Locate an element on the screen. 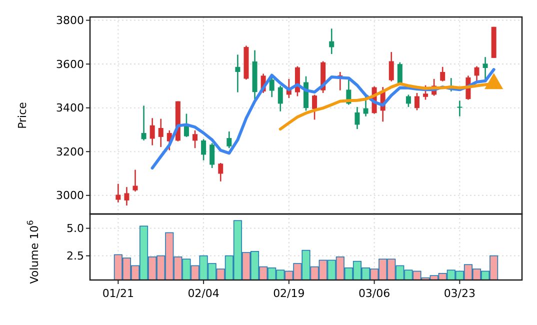  y-tick-label: 3400 is located at coordinates (70, 108).